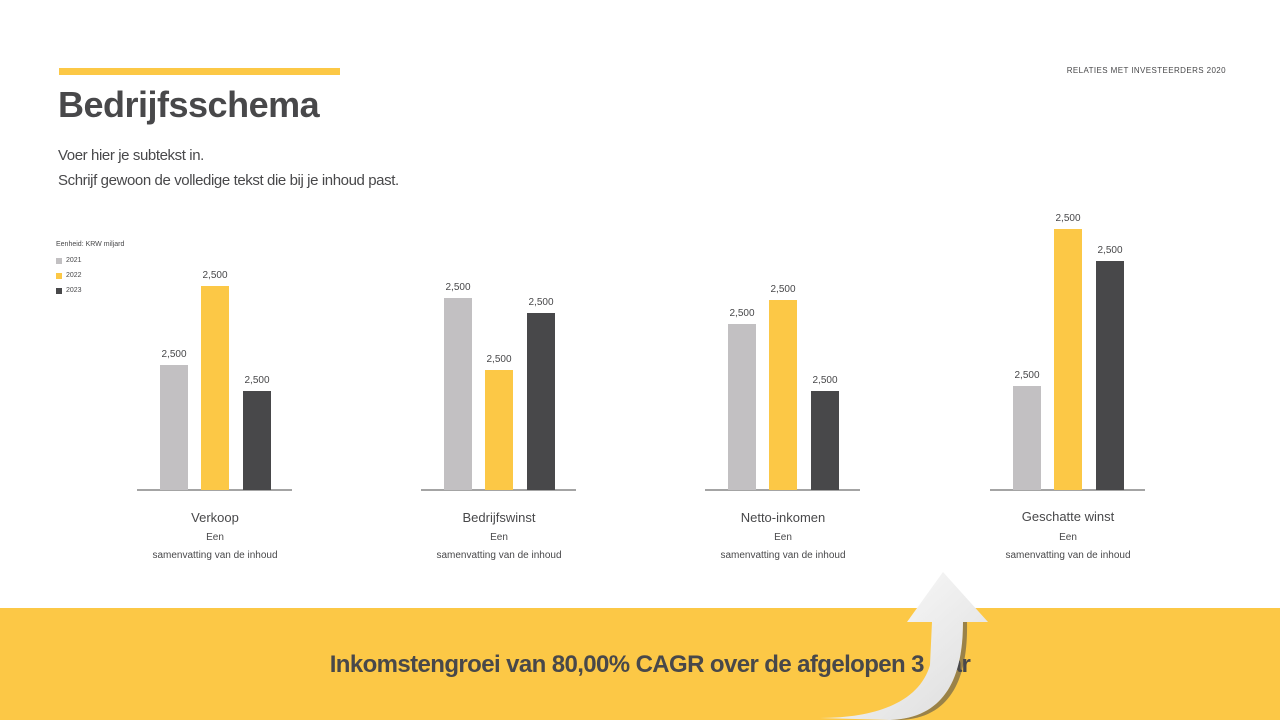  Describe the element at coordinates (783, 547) in the screenshot. I see `category-summary-netto-inkomen: Een samenvatting van de inhoud` at that location.